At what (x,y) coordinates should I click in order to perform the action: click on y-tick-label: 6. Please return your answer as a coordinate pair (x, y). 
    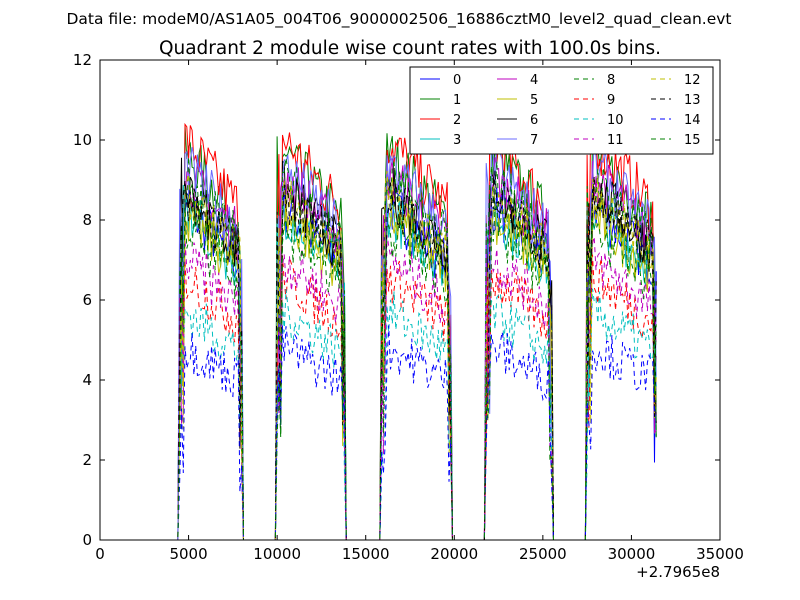
    Looking at the image, I should click on (87, 300).